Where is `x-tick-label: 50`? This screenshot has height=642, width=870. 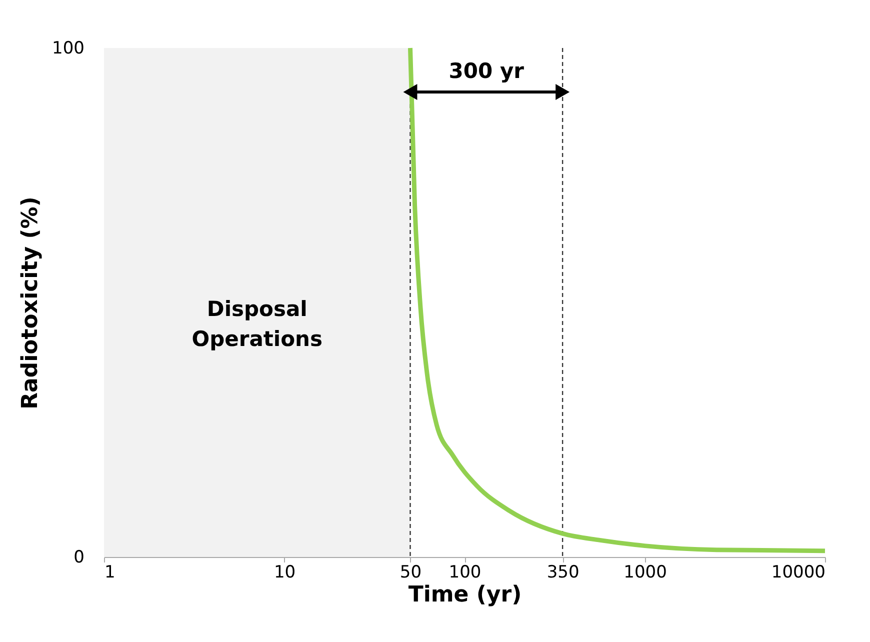 x-tick-label: 50 is located at coordinates (411, 572).